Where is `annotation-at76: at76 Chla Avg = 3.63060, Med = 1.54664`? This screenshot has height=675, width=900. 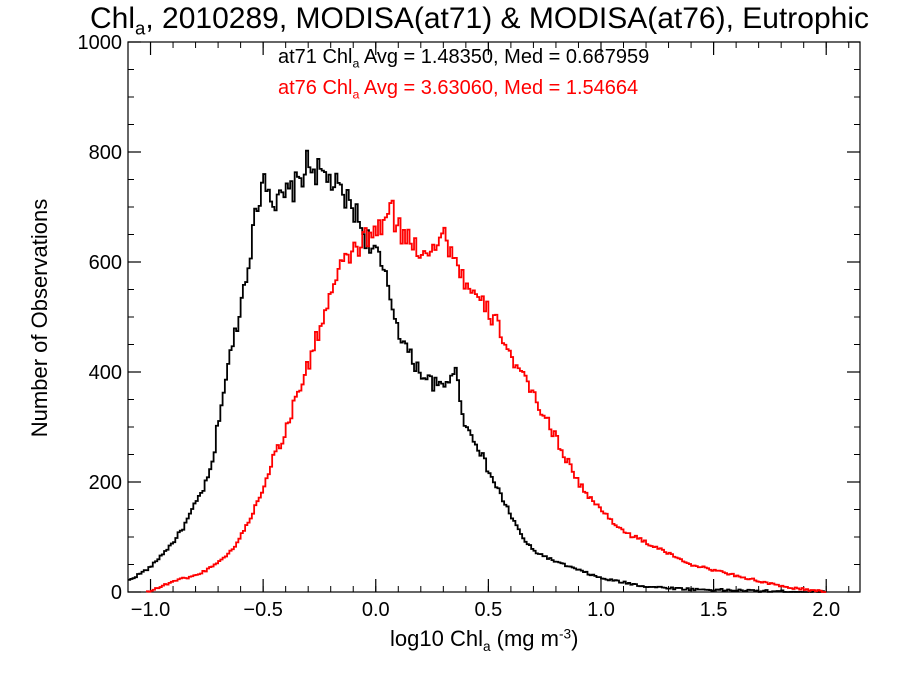
annotation-at76: at76 Chla Avg = 3.63060, Med = 1.54664 is located at coordinates (458, 89).